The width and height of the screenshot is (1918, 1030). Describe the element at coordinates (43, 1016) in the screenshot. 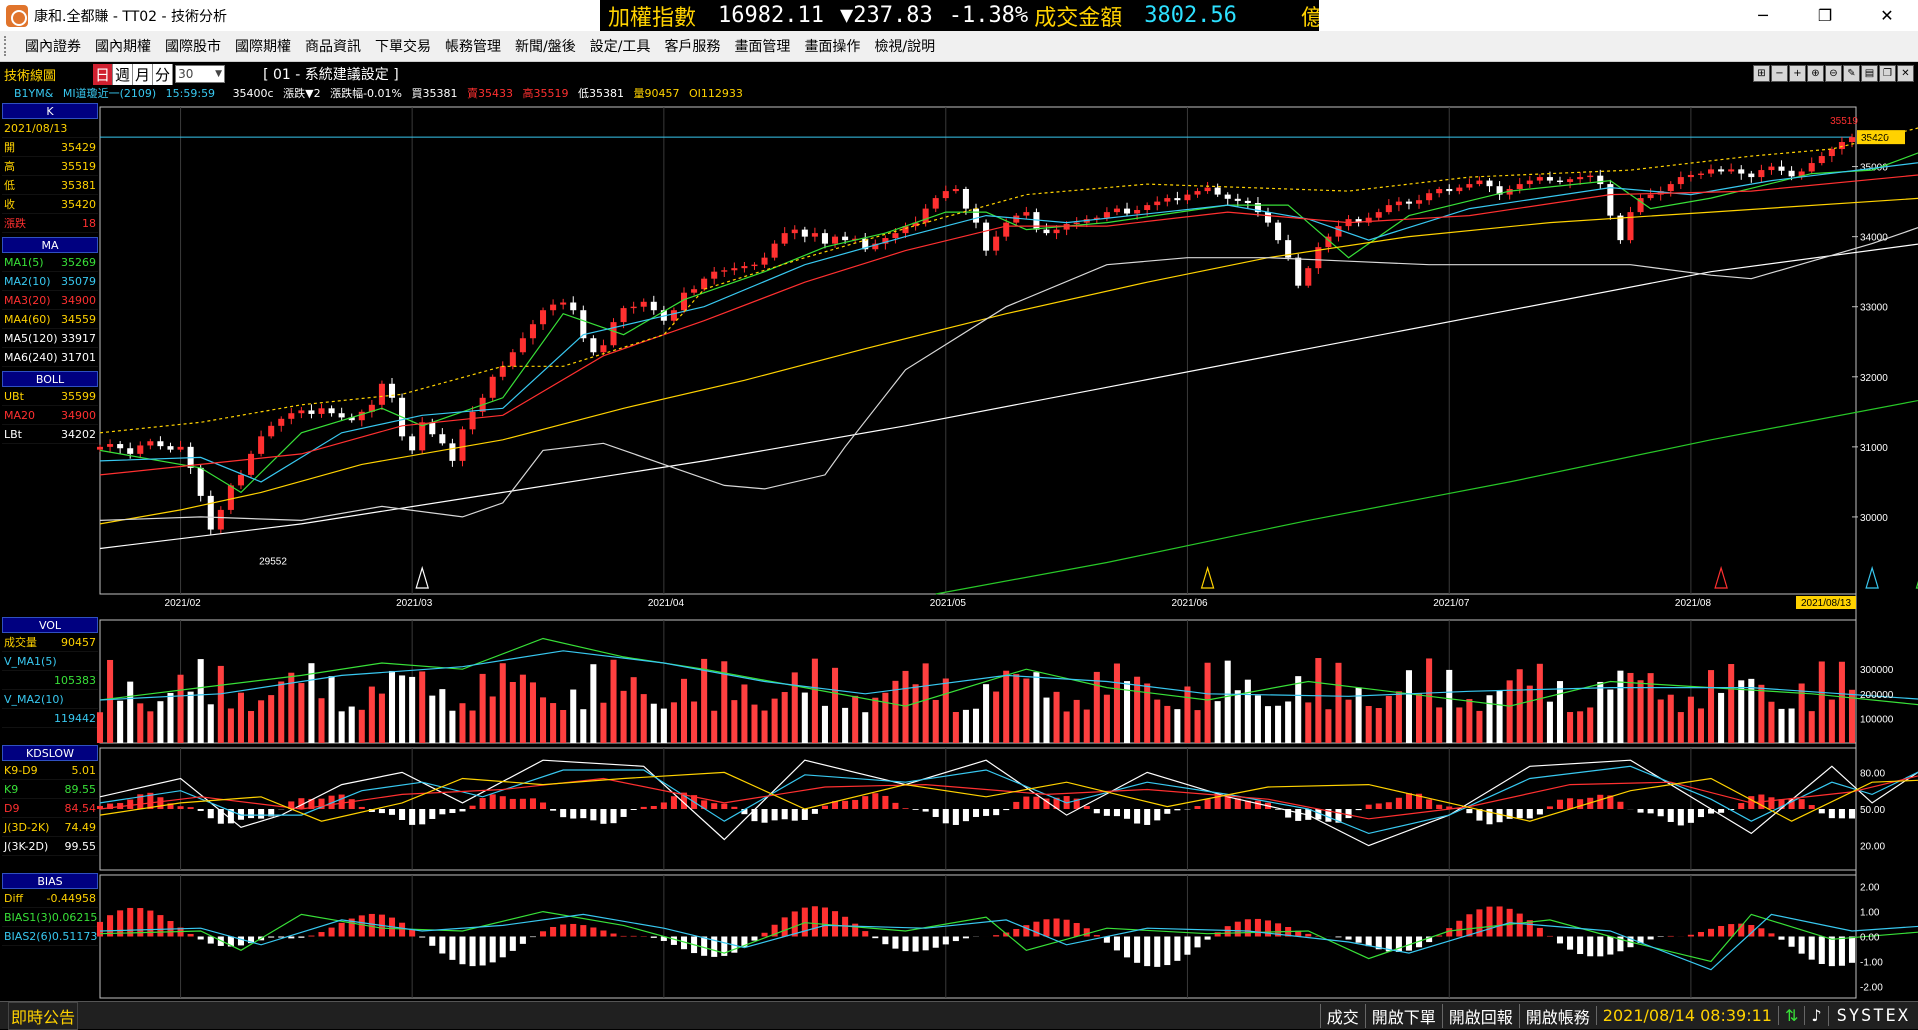

I see `announcement-button: 即時公告` at that location.